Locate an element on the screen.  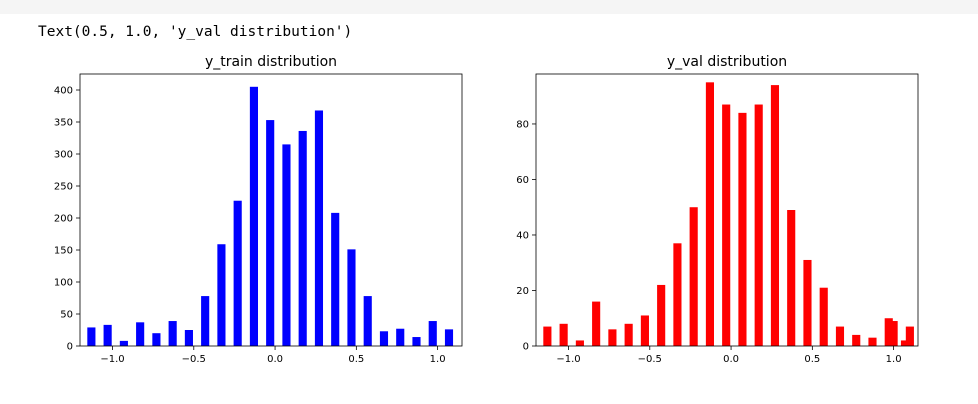
train-xtick-label: −0.5 is located at coordinates (194, 359).